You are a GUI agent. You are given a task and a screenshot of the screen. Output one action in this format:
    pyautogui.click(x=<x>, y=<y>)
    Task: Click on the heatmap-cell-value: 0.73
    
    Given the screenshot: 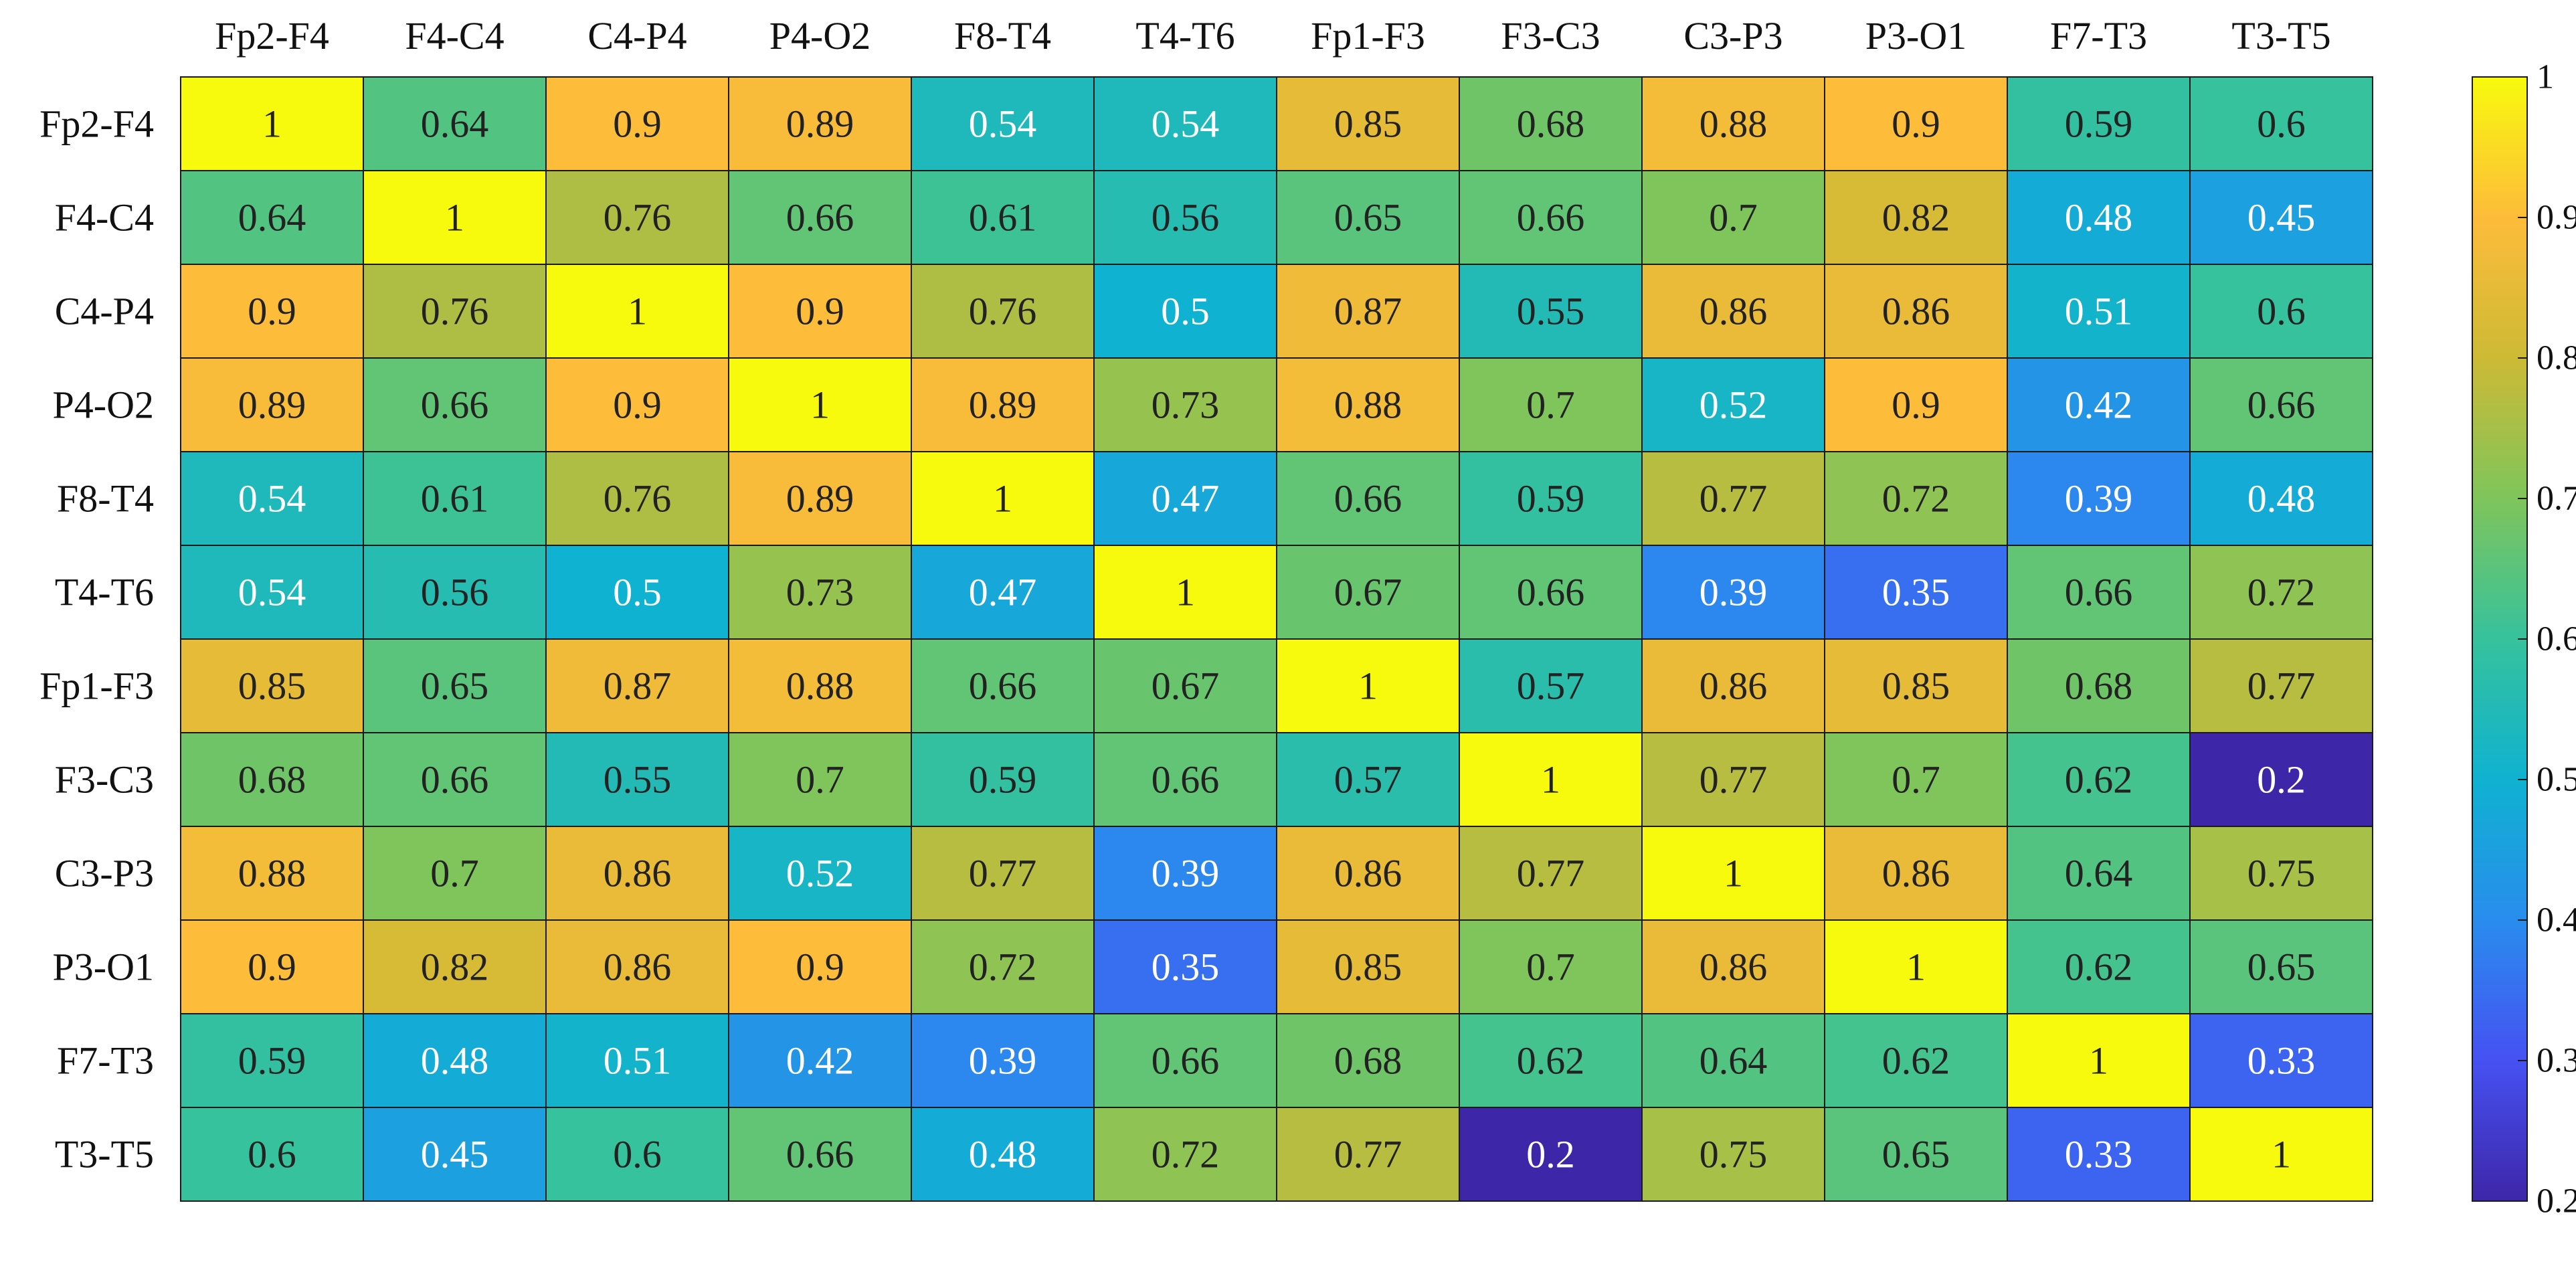 What is the action you would take?
    pyautogui.click(x=820, y=593)
    